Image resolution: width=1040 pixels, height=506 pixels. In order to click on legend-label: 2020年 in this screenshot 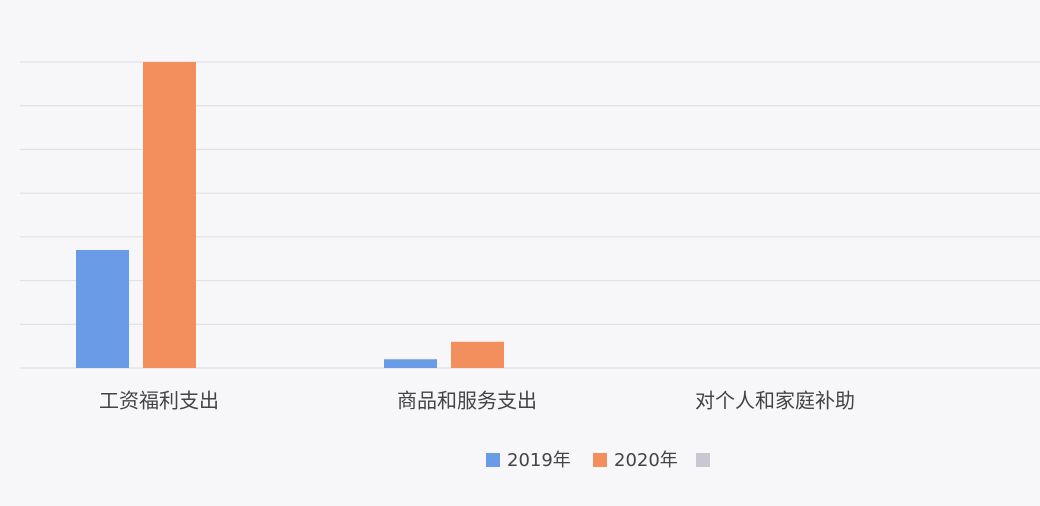, I will do `click(646, 460)`.